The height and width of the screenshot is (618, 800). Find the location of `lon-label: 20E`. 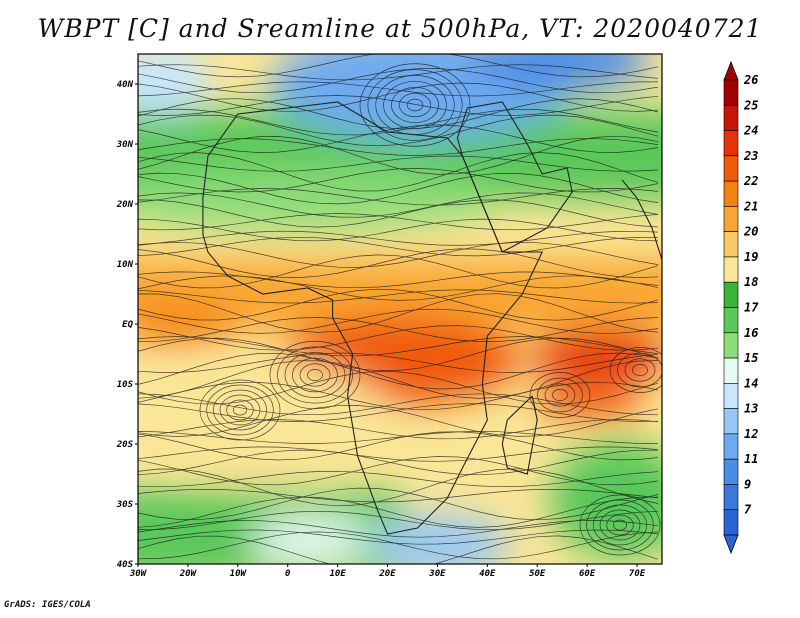

lon-label: 20E is located at coordinates (387, 574).